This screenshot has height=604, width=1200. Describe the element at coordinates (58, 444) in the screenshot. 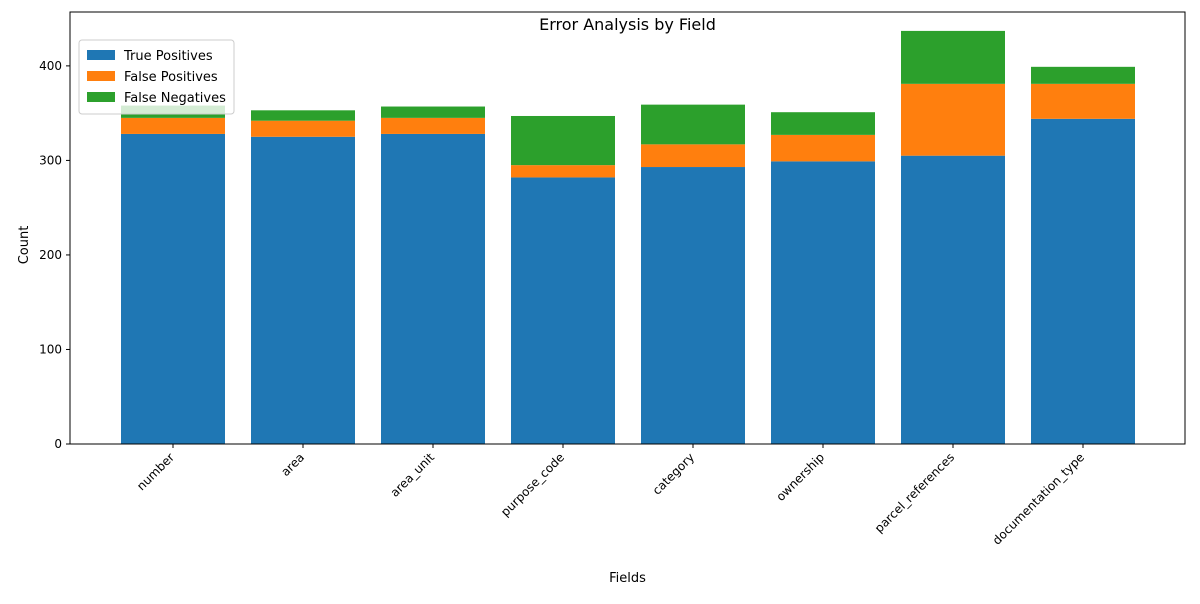

I see `y-tick-label: 0` at that location.